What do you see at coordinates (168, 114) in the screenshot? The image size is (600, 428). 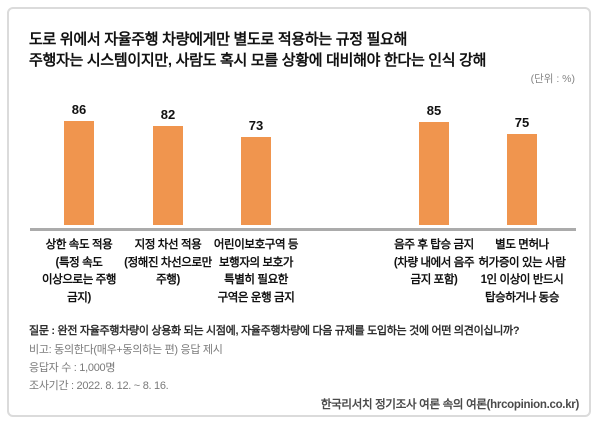 I see `bar-value-label: 82` at bounding box center [168, 114].